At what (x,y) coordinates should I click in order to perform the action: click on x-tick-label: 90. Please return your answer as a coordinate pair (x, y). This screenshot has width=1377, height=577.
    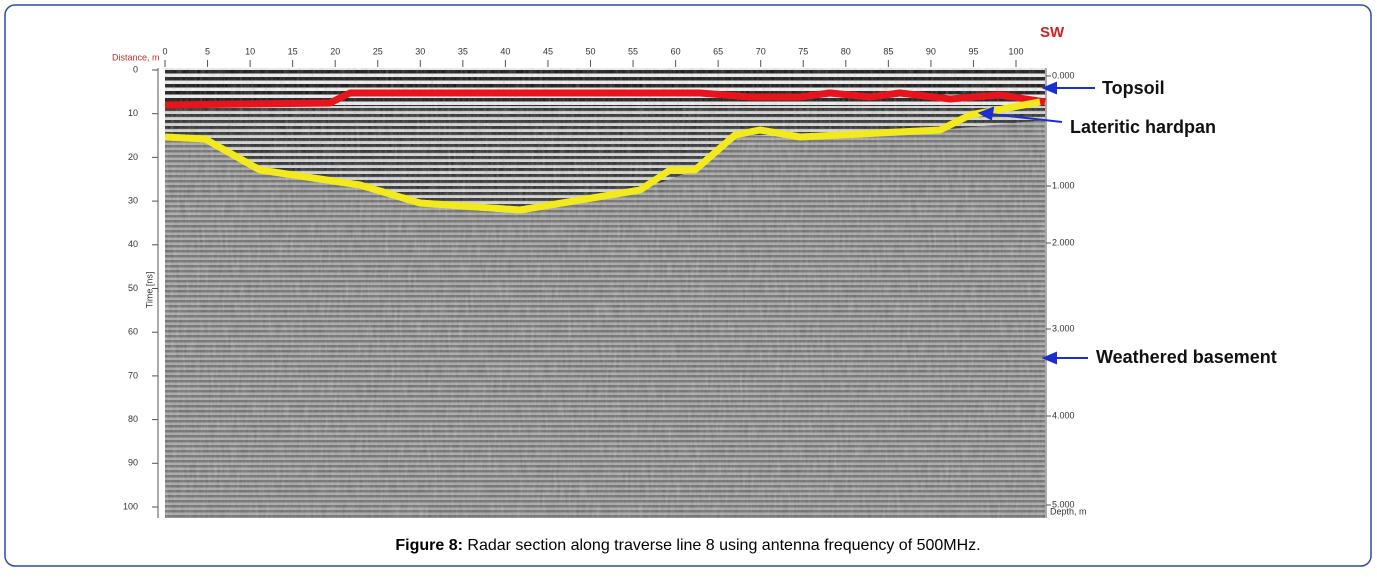
    Looking at the image, I should click on (931, 51).